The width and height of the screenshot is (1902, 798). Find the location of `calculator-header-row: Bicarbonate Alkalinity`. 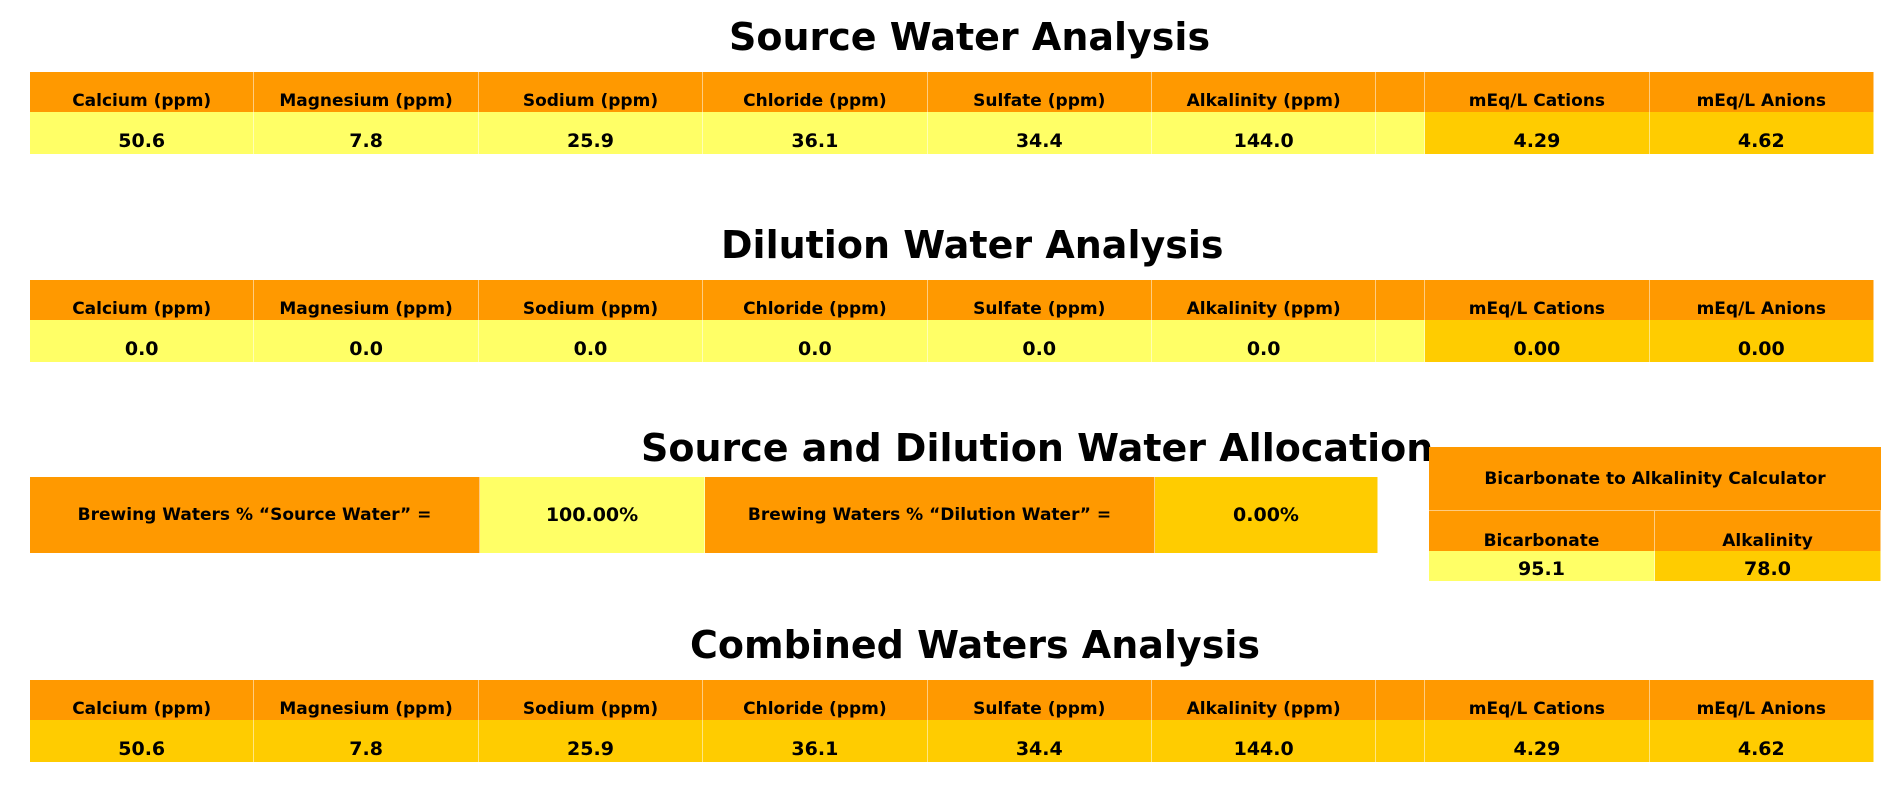

calculator-header-row: Bicarbonate Alkalinity is located at coordinates (1655, 531).